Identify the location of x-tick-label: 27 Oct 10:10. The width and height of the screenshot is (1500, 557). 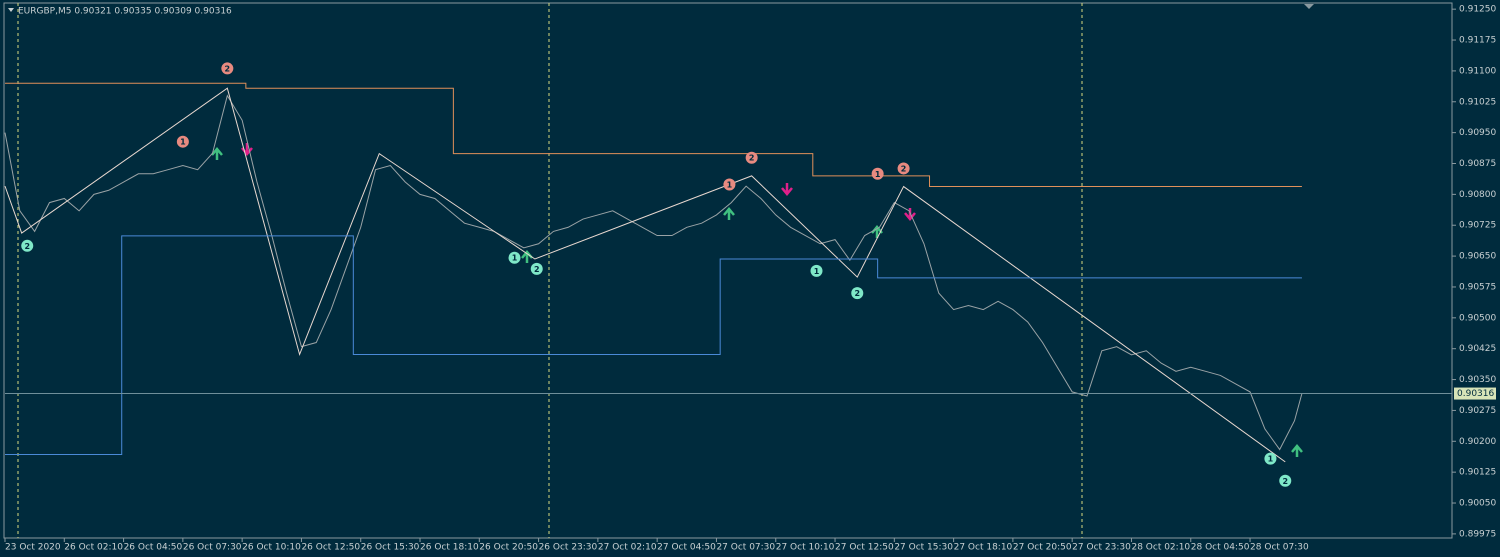
(805, 548).